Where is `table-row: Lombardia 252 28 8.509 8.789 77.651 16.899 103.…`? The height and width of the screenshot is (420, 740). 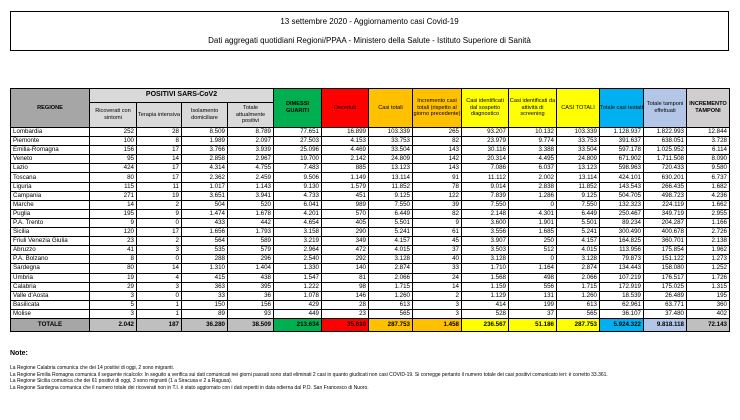 table-row: Lombardia 252 28 8.509 8.789 77.651 16.899 103.… is located at coordinates (370, 132).